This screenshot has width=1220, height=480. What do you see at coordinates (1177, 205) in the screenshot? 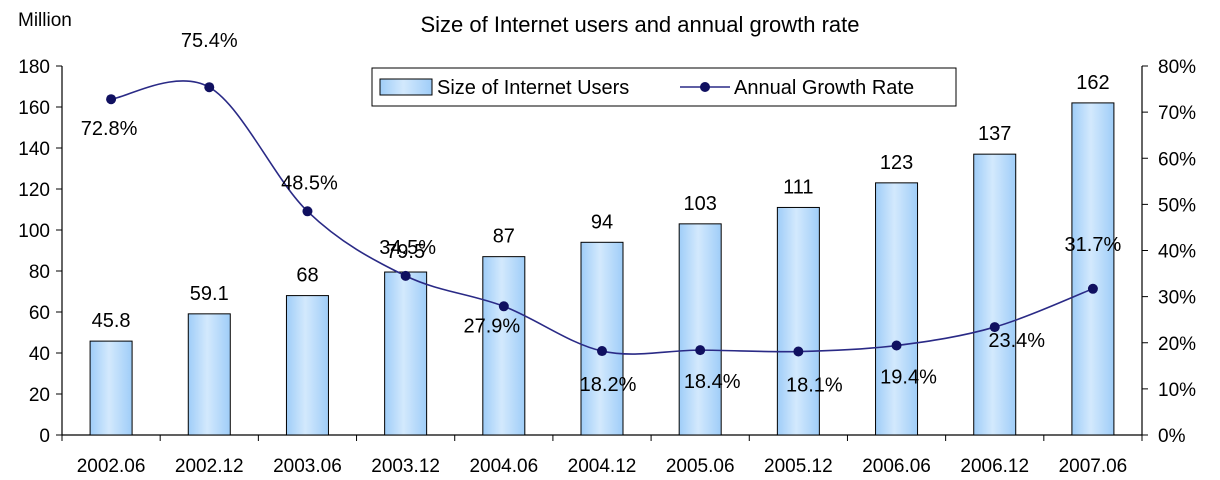
I see `y2-tick-label: 50%` at bounding box center [1177, 205].